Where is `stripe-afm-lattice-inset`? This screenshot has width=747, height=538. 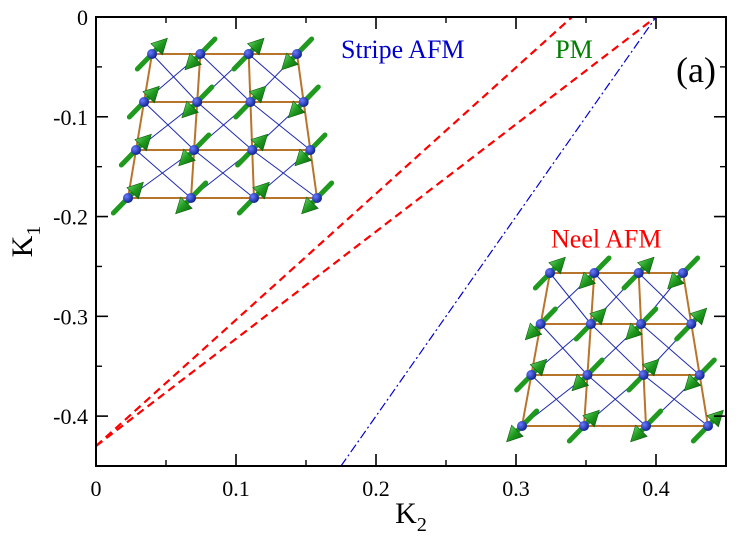 stripe-afm-lattice-inset is located at coordinates (222, 126).